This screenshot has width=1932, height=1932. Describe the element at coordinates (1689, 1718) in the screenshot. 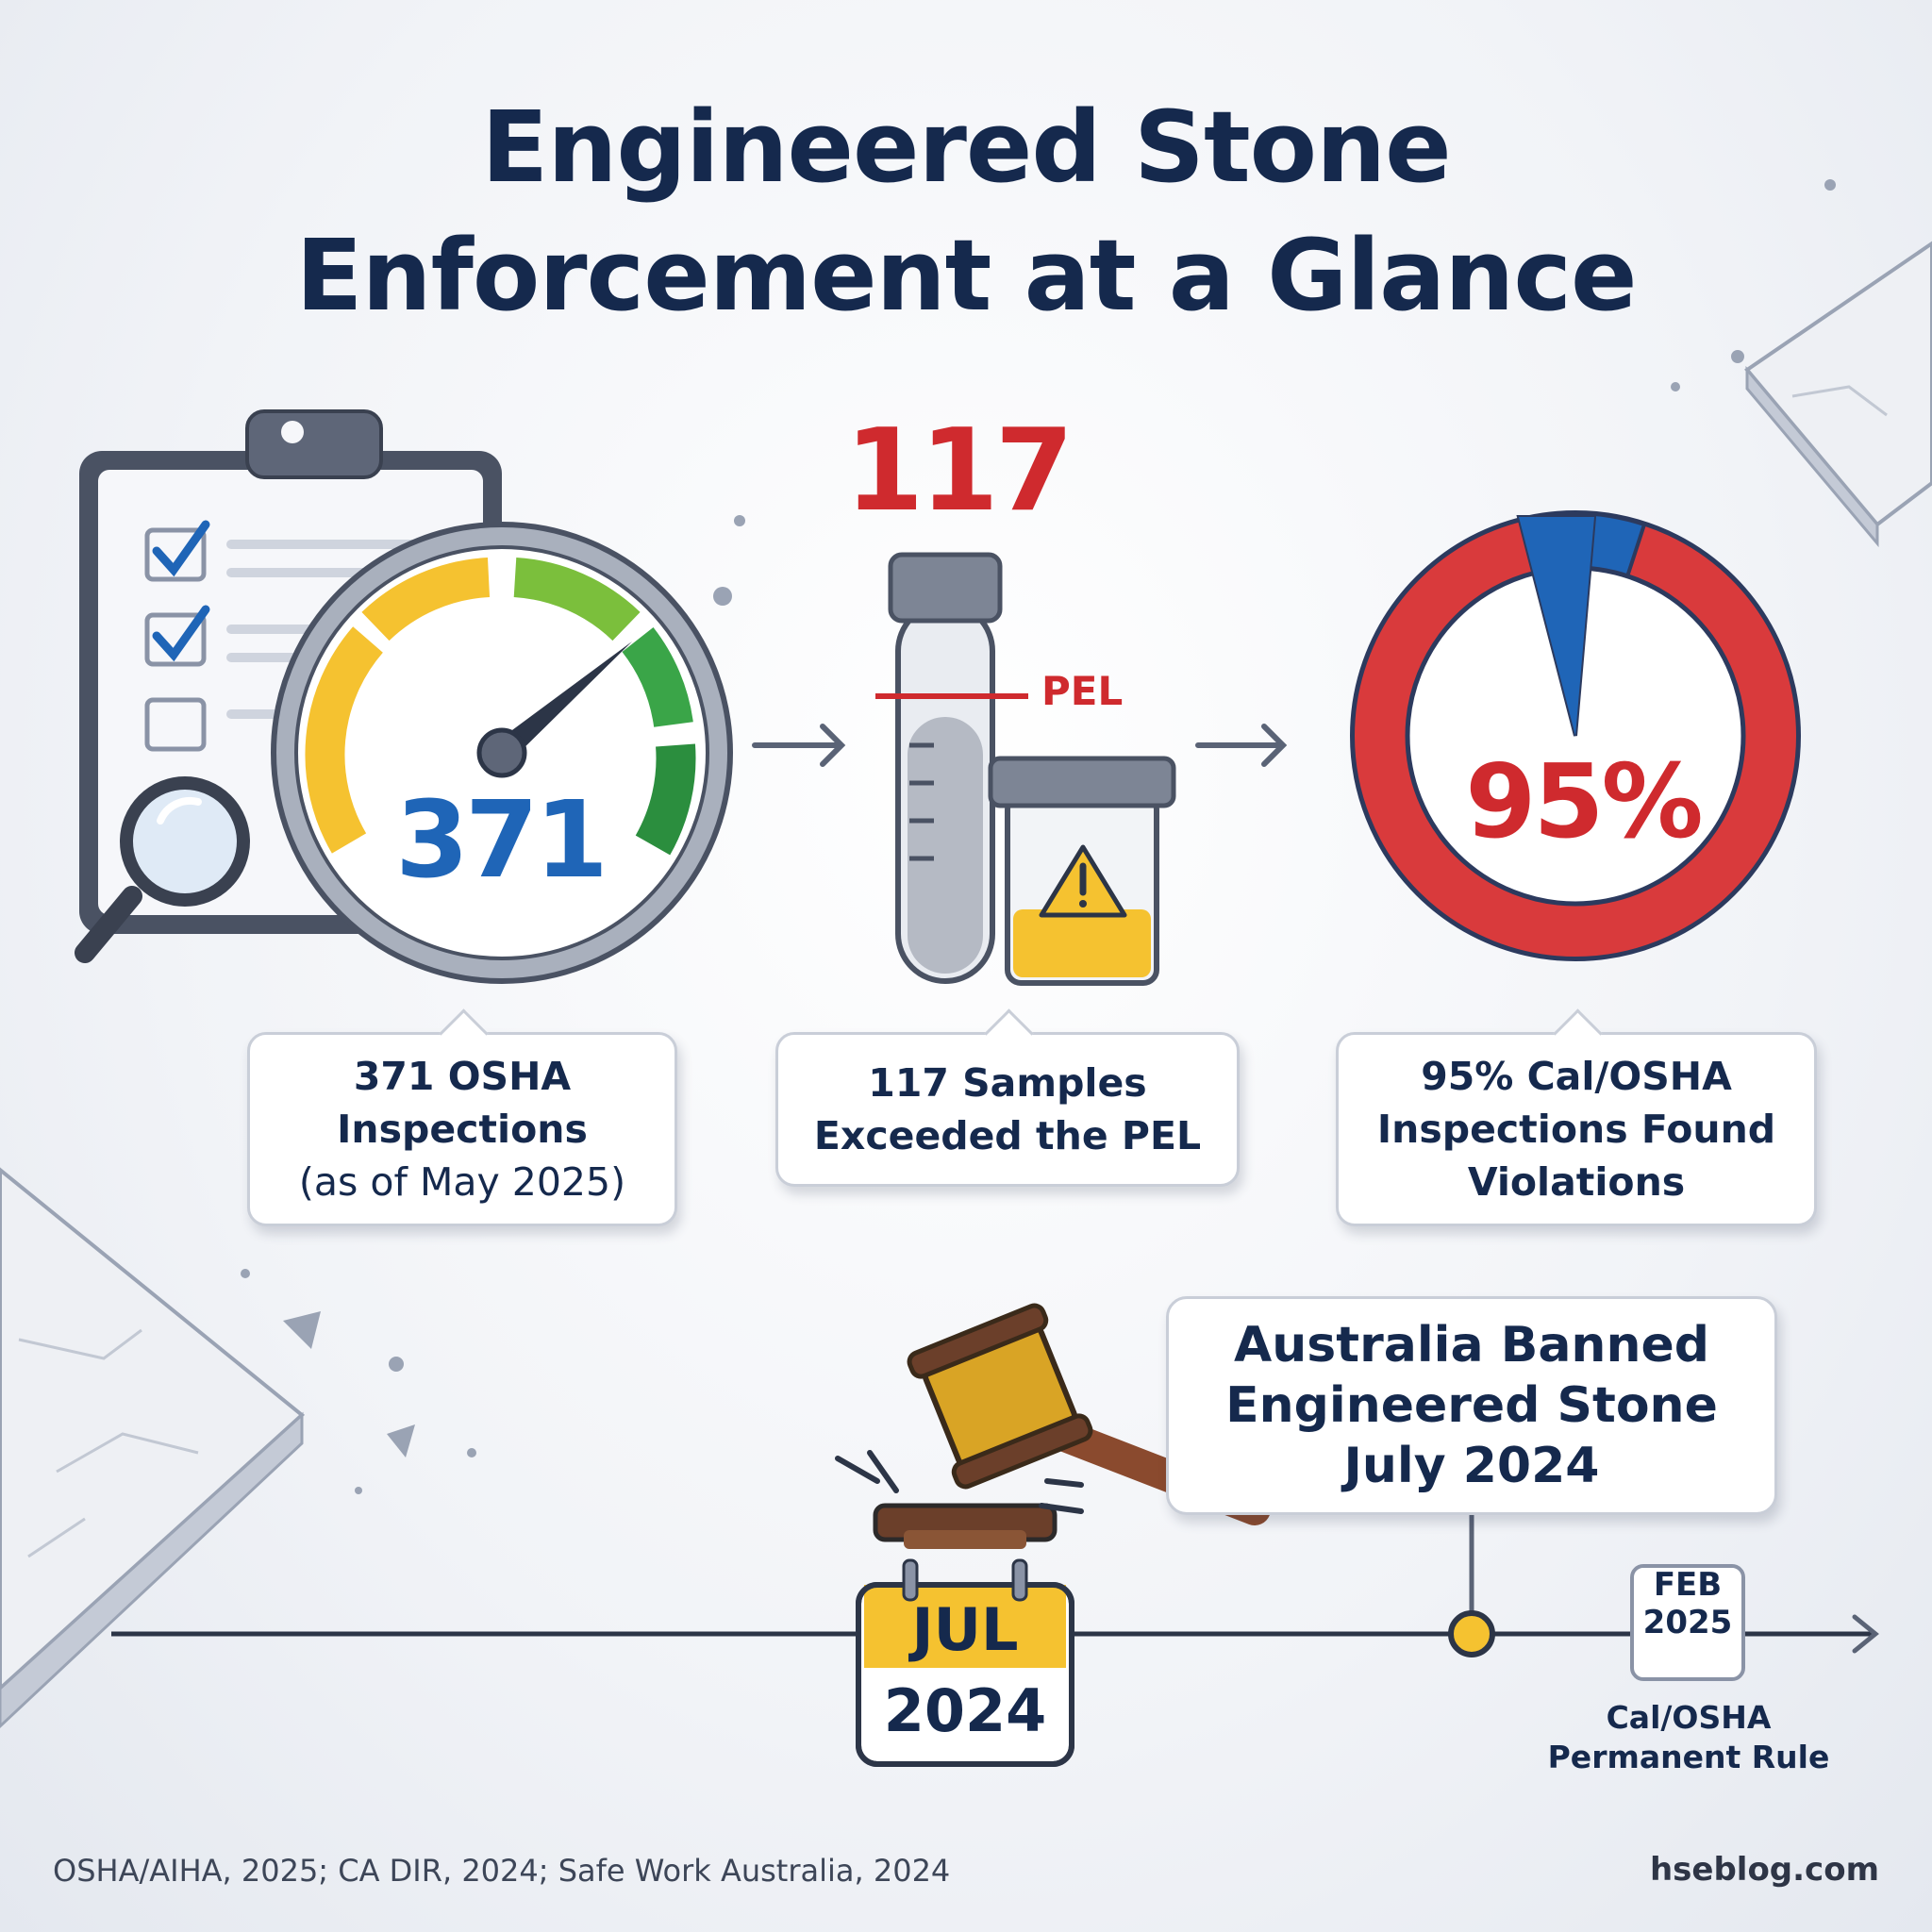

I see `feb-label-line-1: Cal/OSHA` at that location.